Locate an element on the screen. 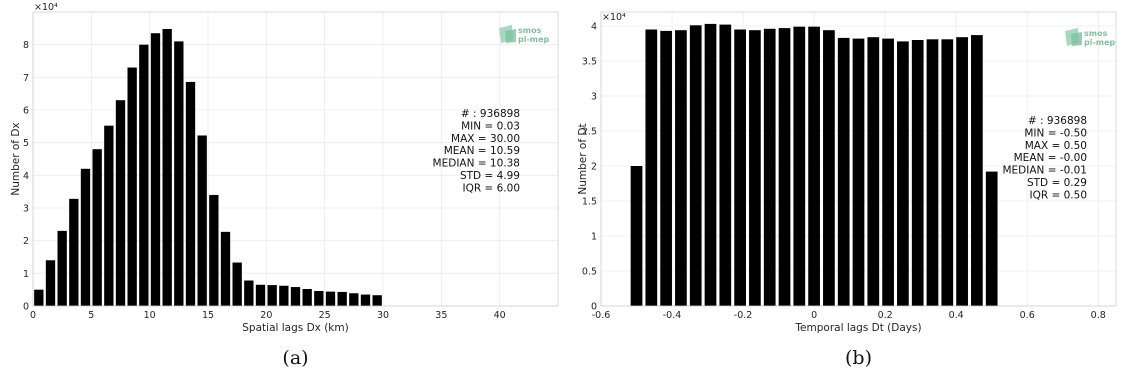  y-tick-label: 6 is located at coordinates (26, 111).